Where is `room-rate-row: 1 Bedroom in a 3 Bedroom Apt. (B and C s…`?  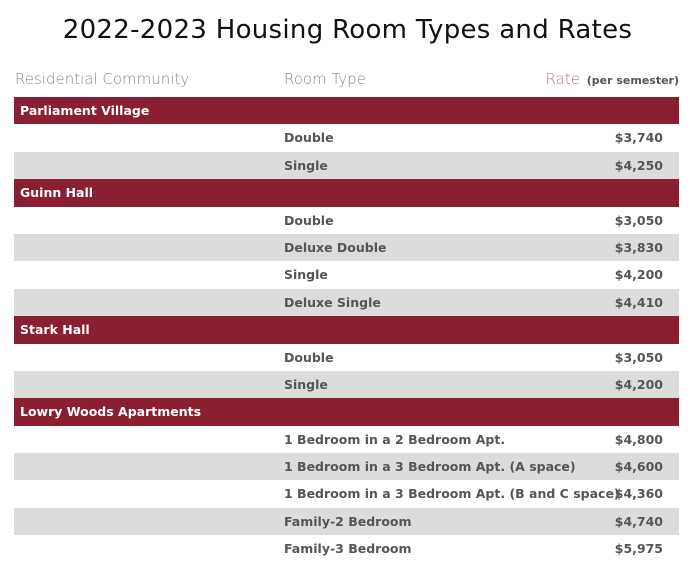 room-rate-row: 1 Bedroom in a 3 Bedroom Apt. (B and C s… is located at coordinates (346, 494).